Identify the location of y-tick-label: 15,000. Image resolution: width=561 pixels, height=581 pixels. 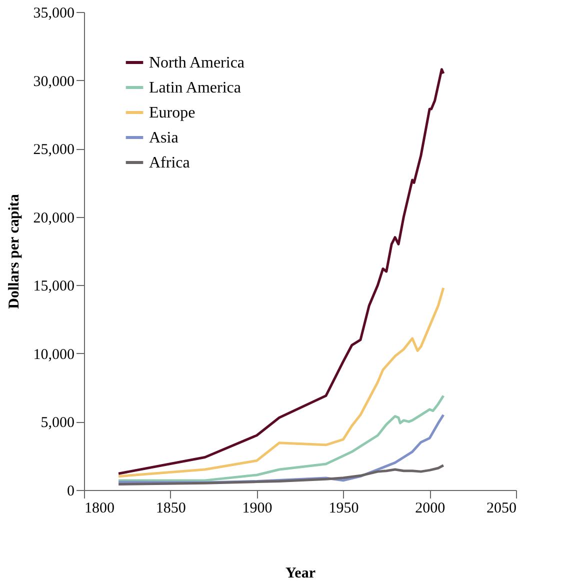
(53, 286).